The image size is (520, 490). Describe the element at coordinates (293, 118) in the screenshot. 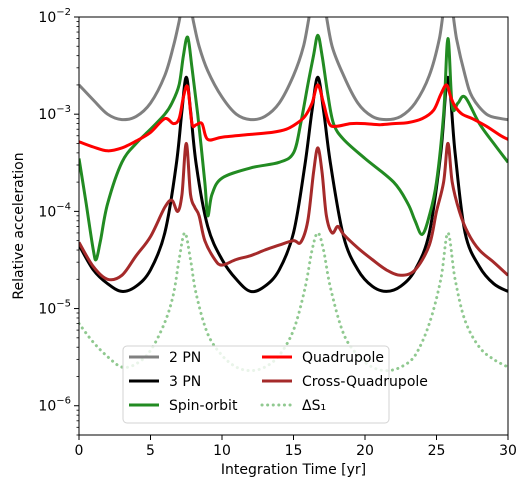

I see `series-line-quadrupole` at that location.